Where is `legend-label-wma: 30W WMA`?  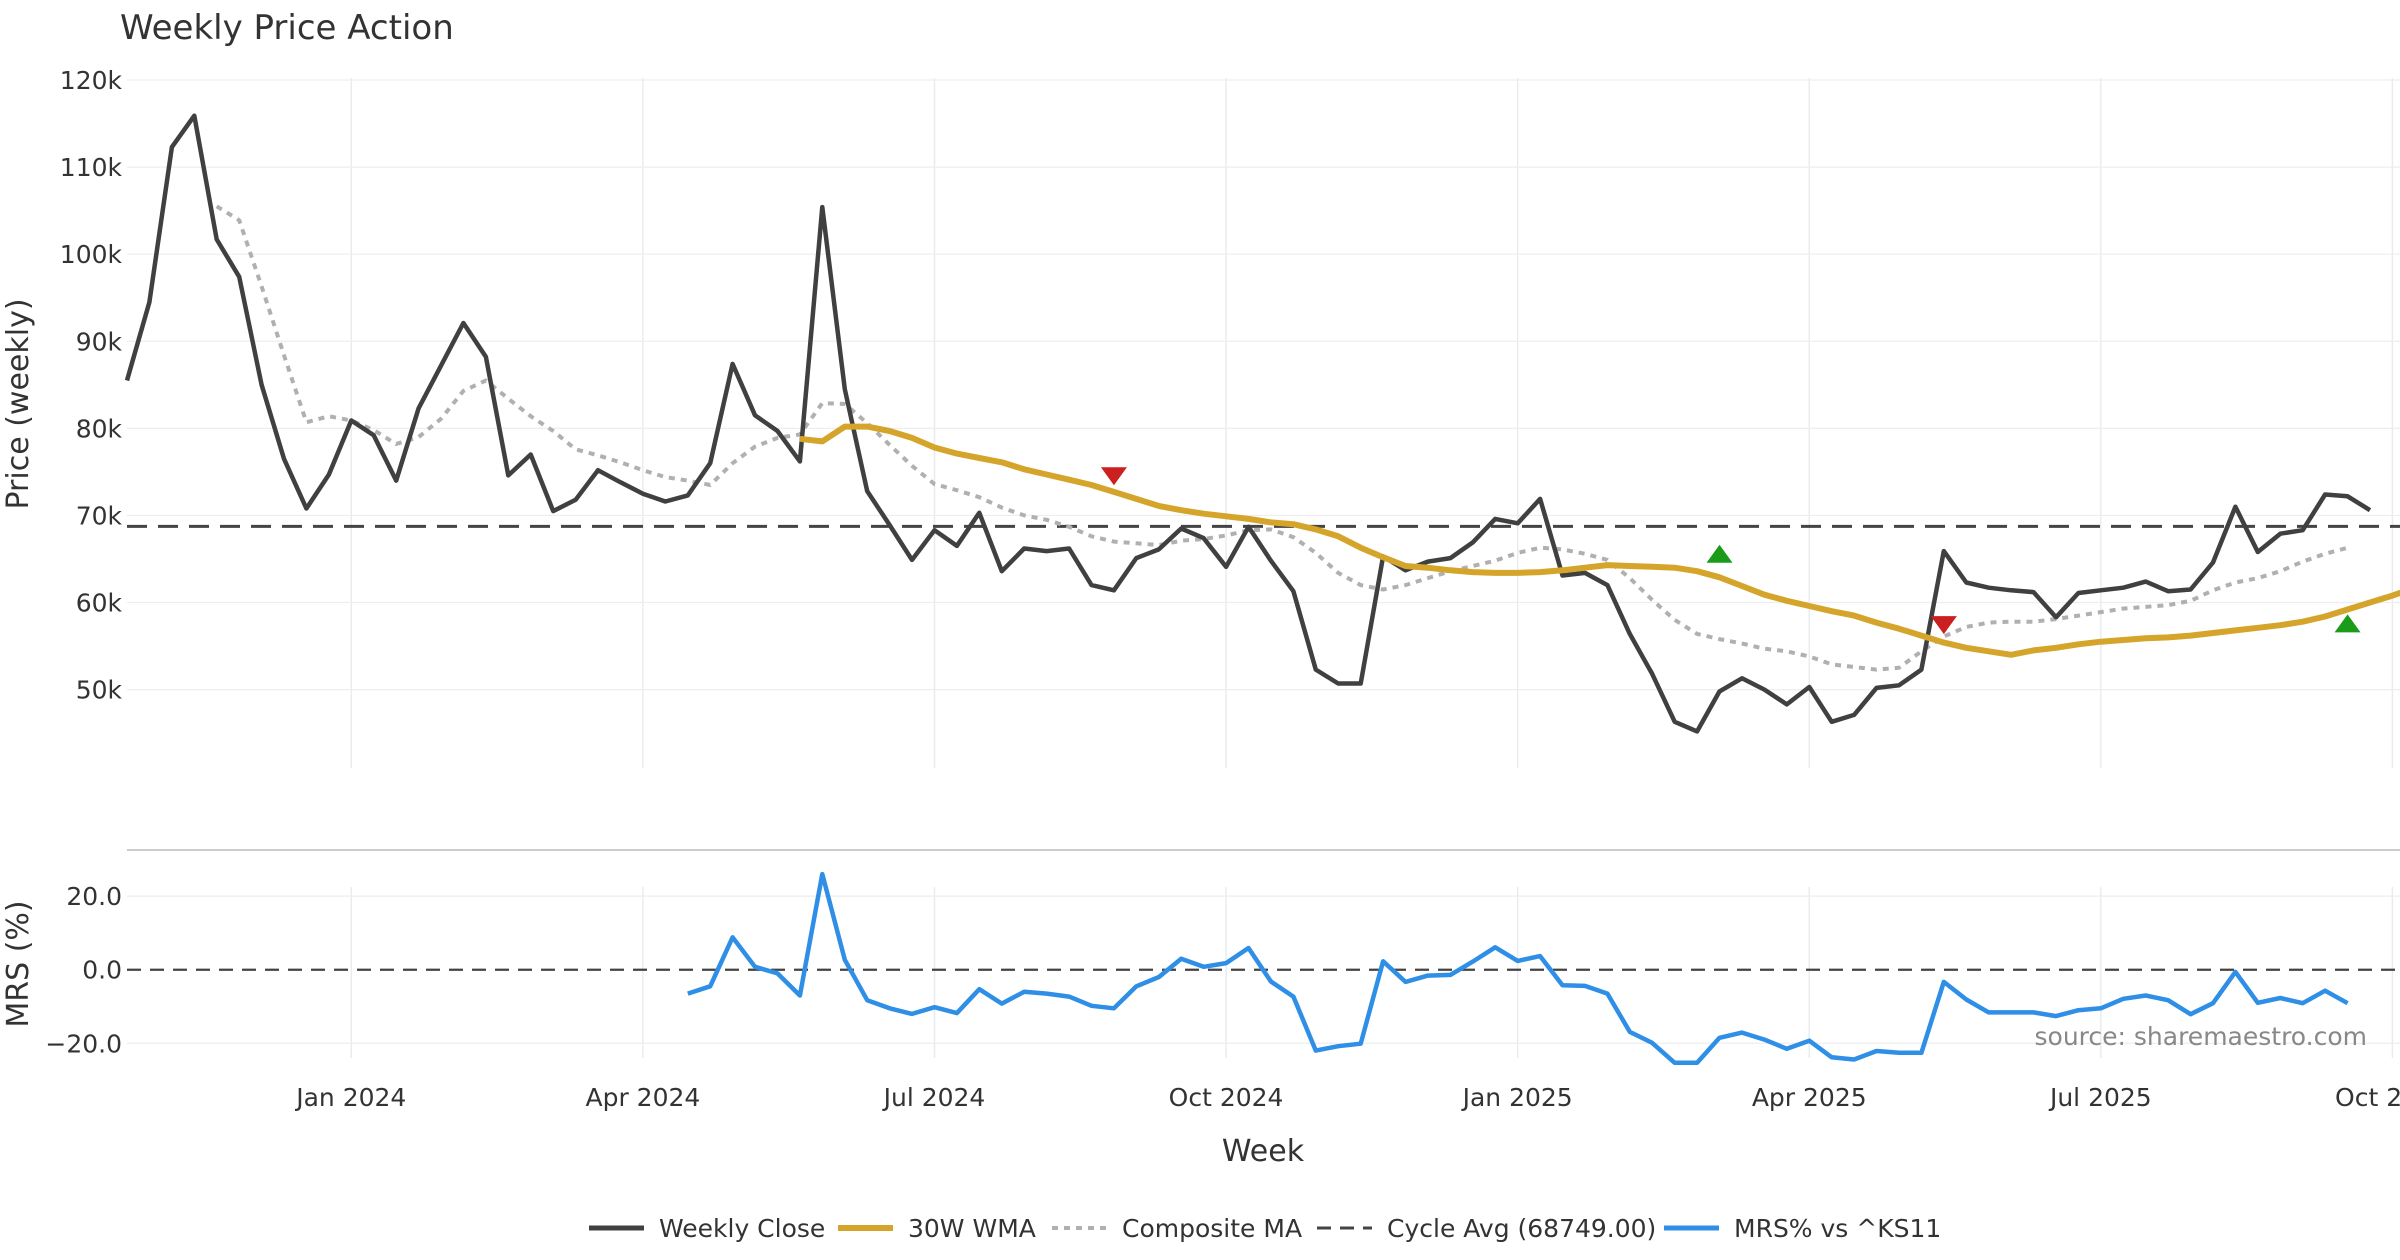 legend-label-wma: 30W WMA is located at coordinates (972, 1228).